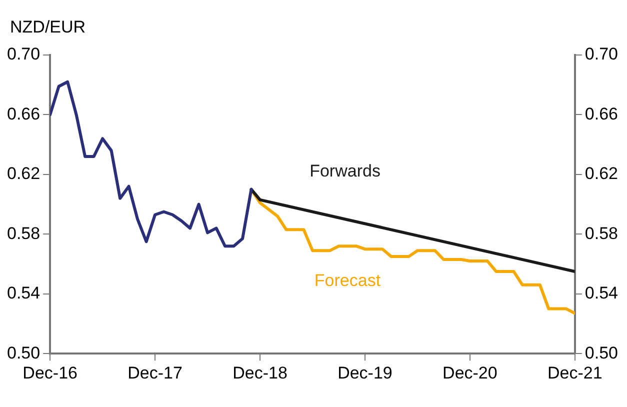 Image resolution: width=627 pixels, height=407 pixels. Describe the element at coordinates (601, 293) in the screenshot. I see `y2-tick-label: 0.54` at that location.